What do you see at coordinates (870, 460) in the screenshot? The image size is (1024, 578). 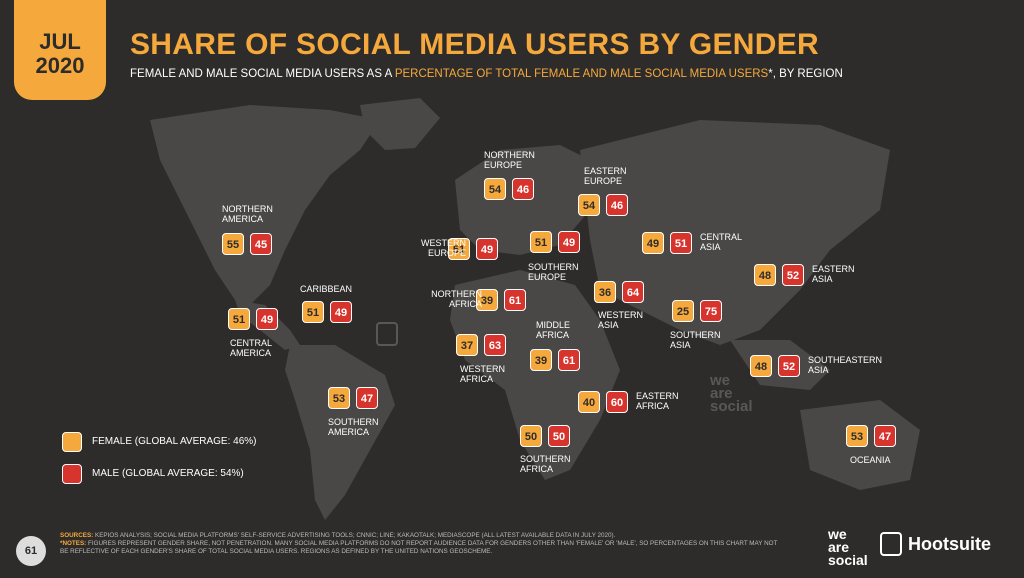 I see `region-label: OCEANIA` at bounding box center [870, 460].